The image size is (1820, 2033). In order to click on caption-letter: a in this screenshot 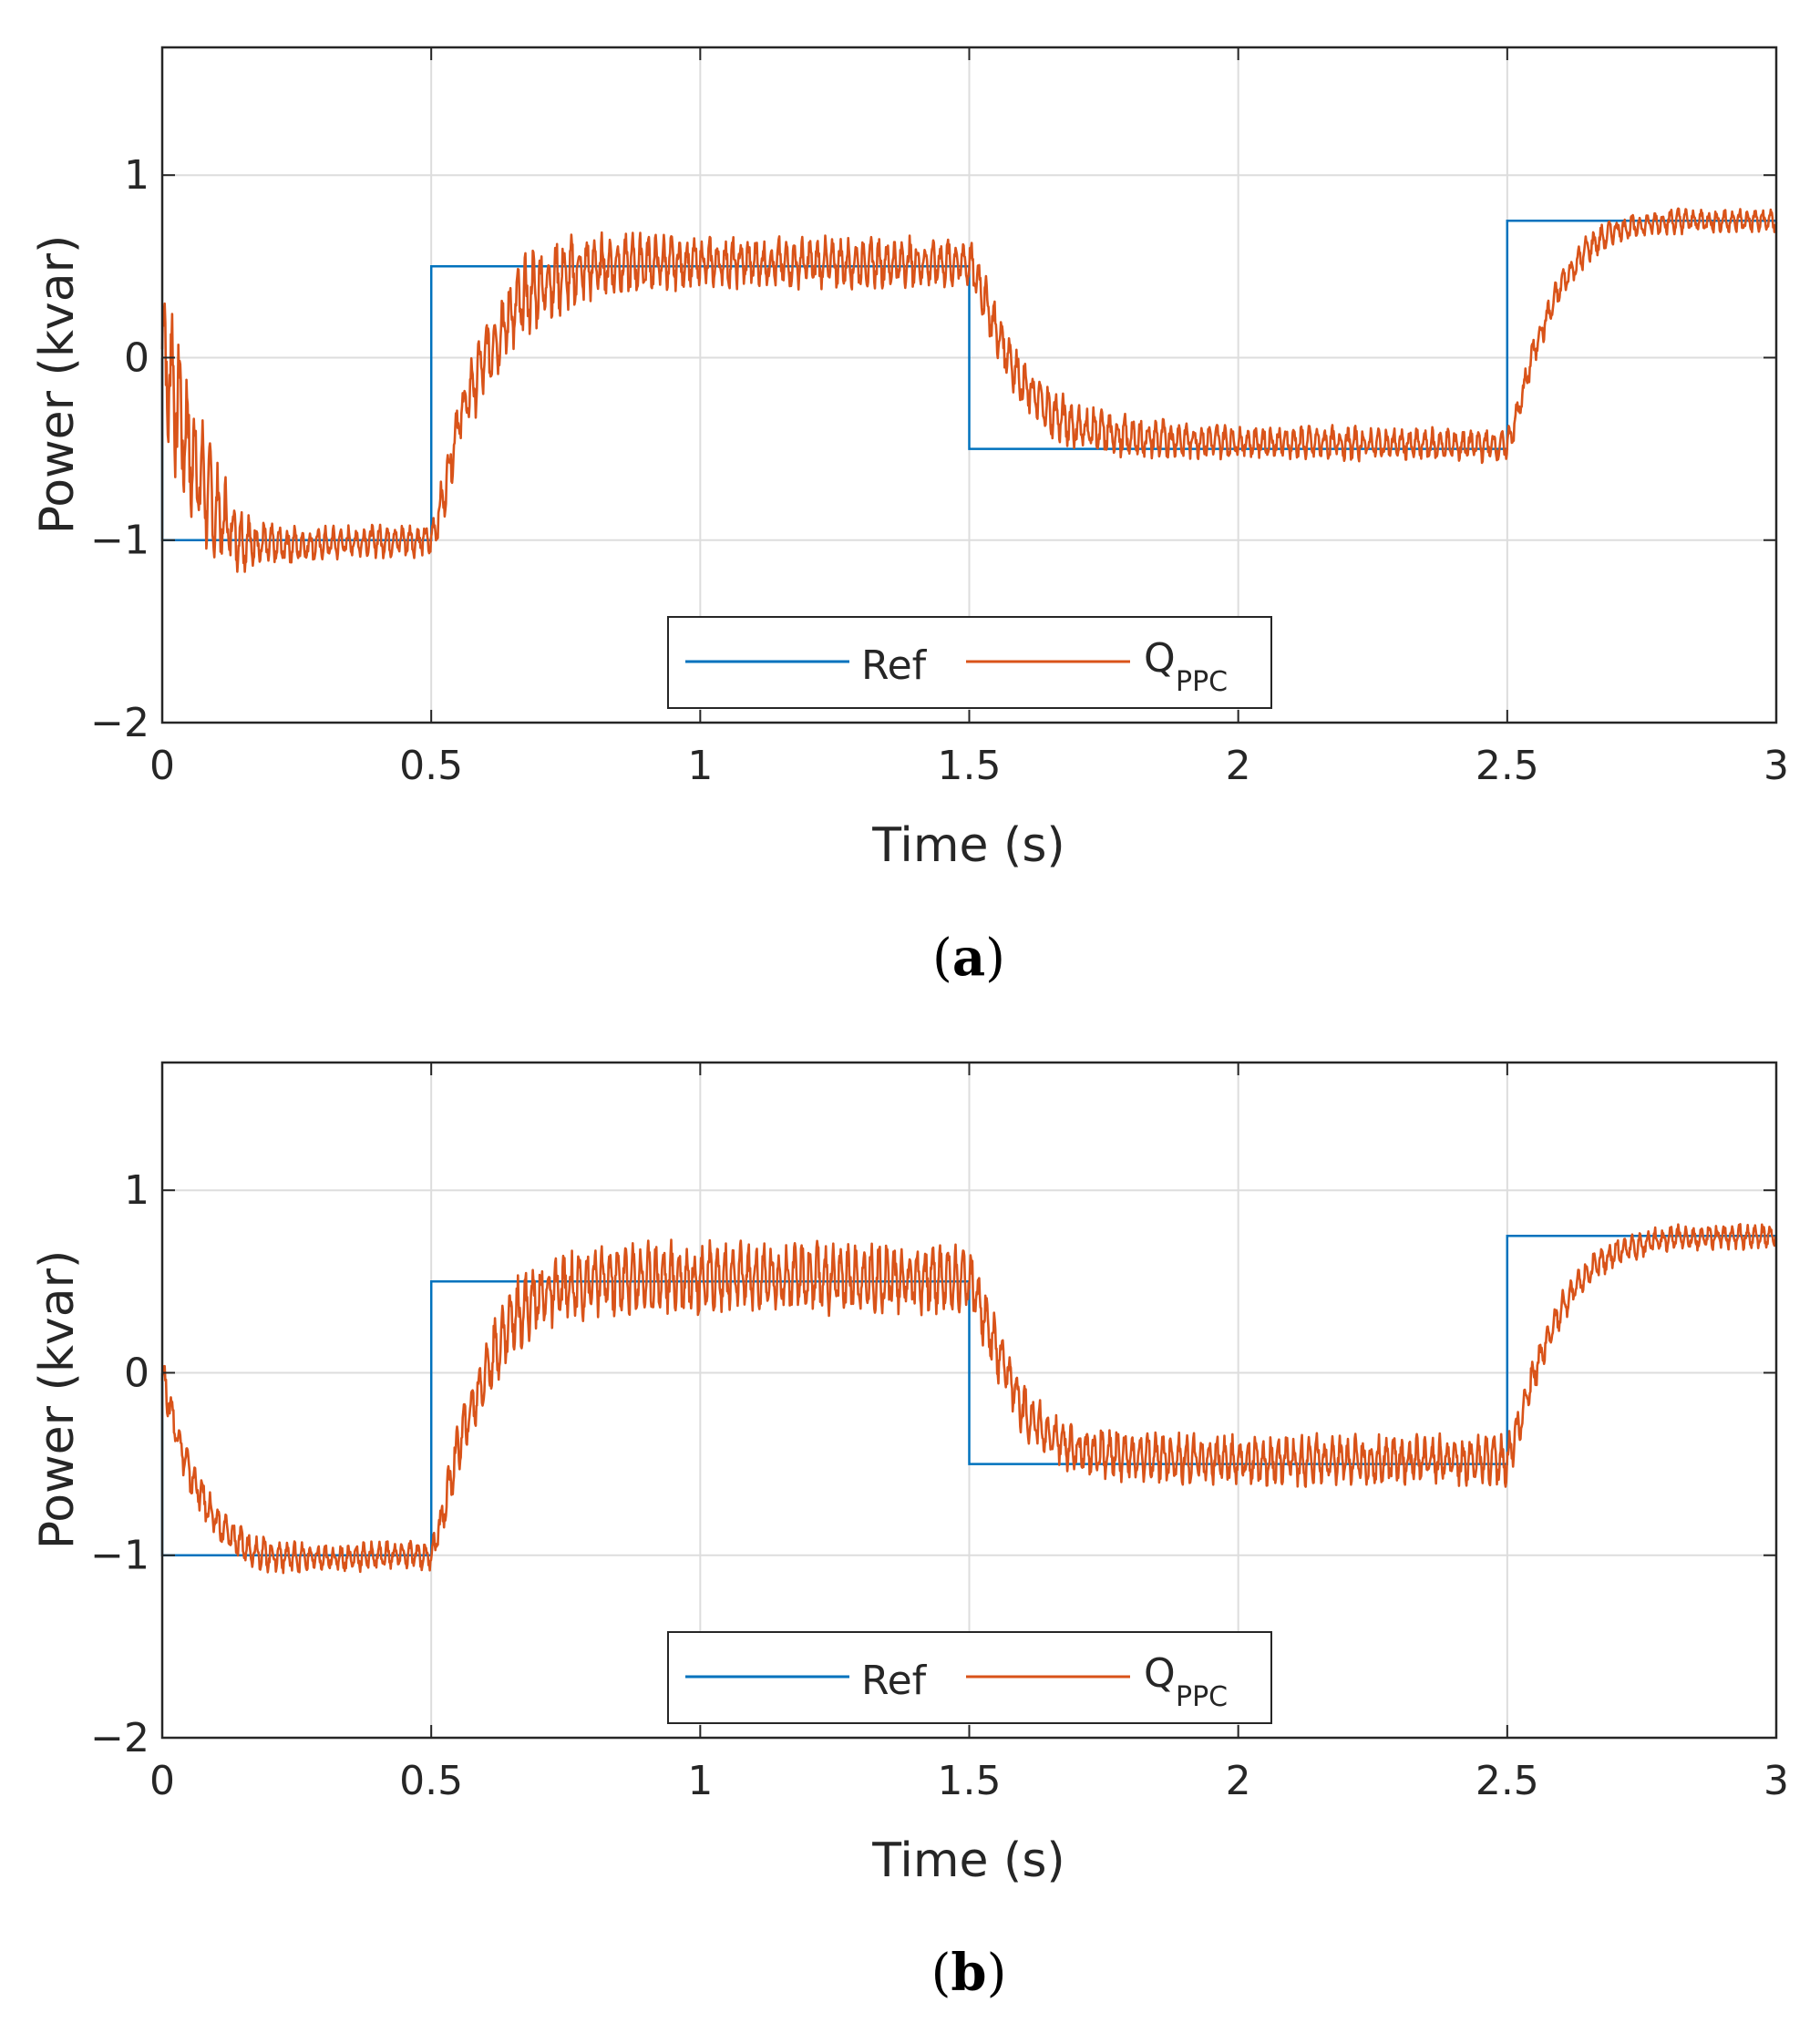, I will do `click(969, 958)`.